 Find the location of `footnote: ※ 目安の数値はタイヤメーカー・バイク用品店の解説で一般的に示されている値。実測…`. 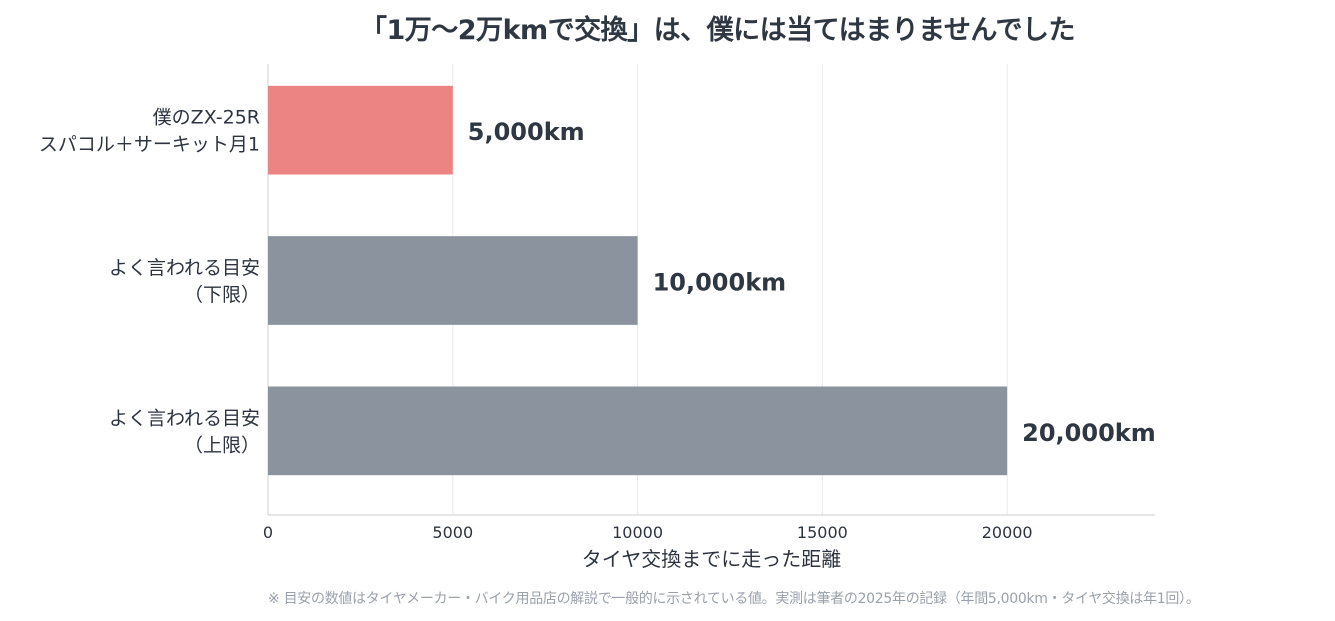

footnote: ※ 目安の数値はタイヤメーカー・バイク用品店の解説で一般的に示されている値。実測… is located at coordinates (734, 599).